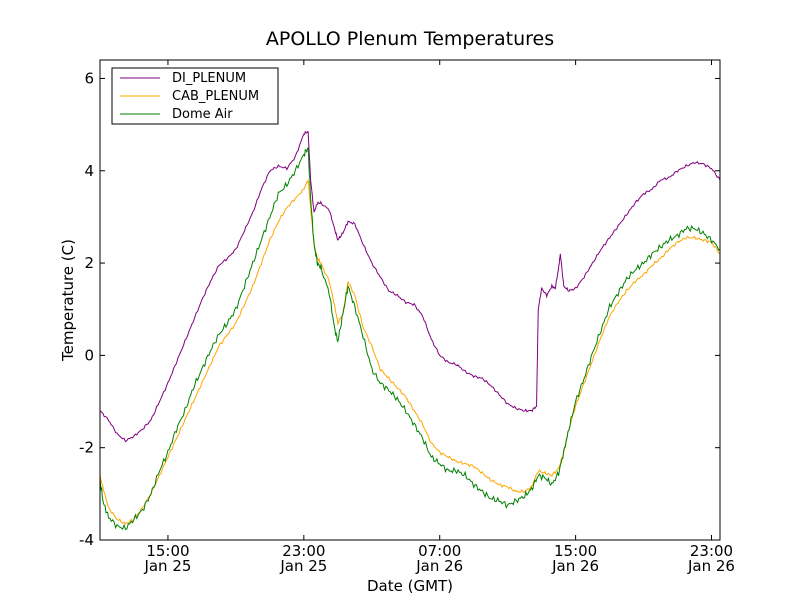 The image size is (800, 600). Describe the element at coordinates (209, 78) in the screenshot. I see `legend-label-di-plenum: DI_PLENUM` at that location.